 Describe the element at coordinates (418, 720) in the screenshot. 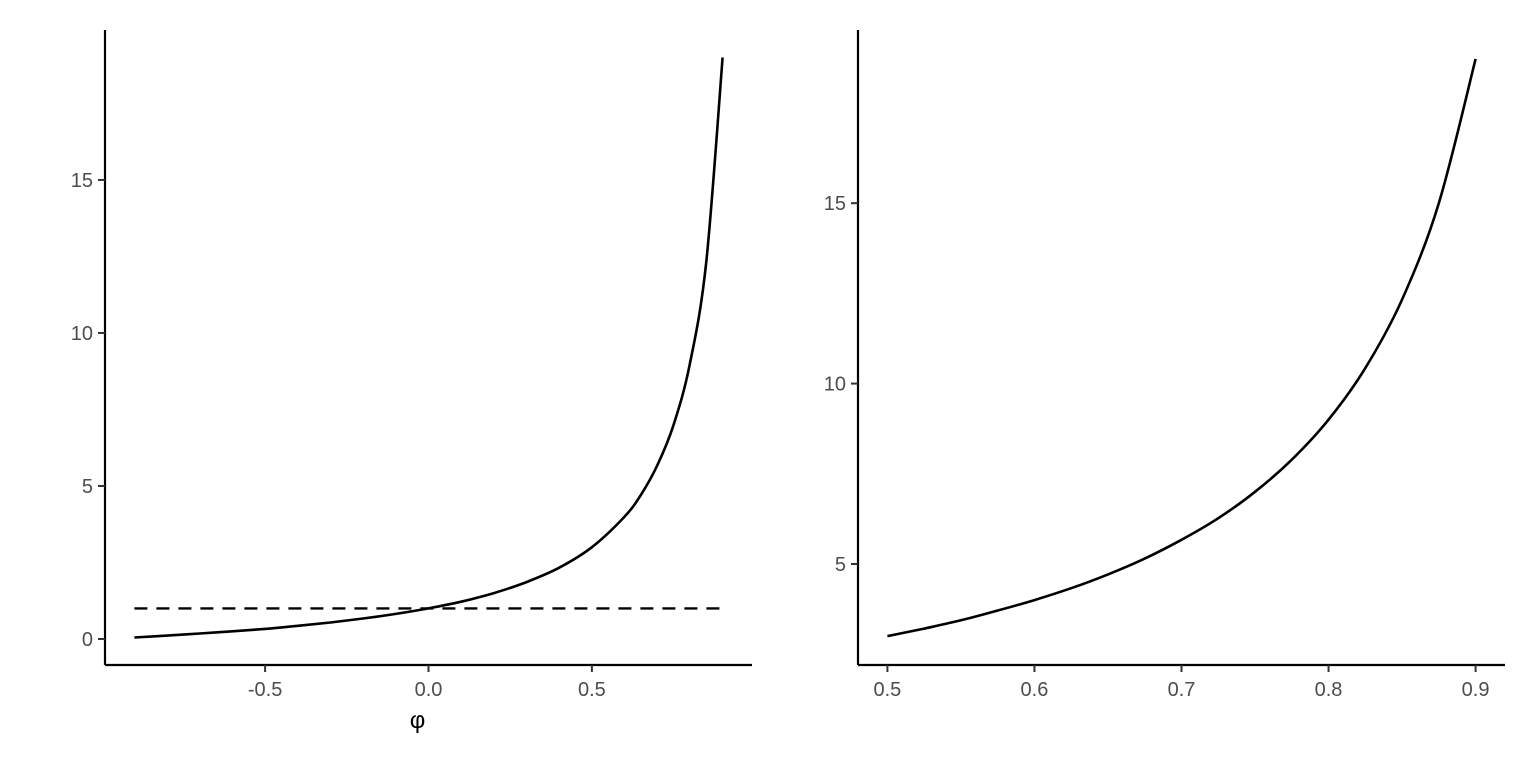

I see `x-axis-title: φ` at that location.